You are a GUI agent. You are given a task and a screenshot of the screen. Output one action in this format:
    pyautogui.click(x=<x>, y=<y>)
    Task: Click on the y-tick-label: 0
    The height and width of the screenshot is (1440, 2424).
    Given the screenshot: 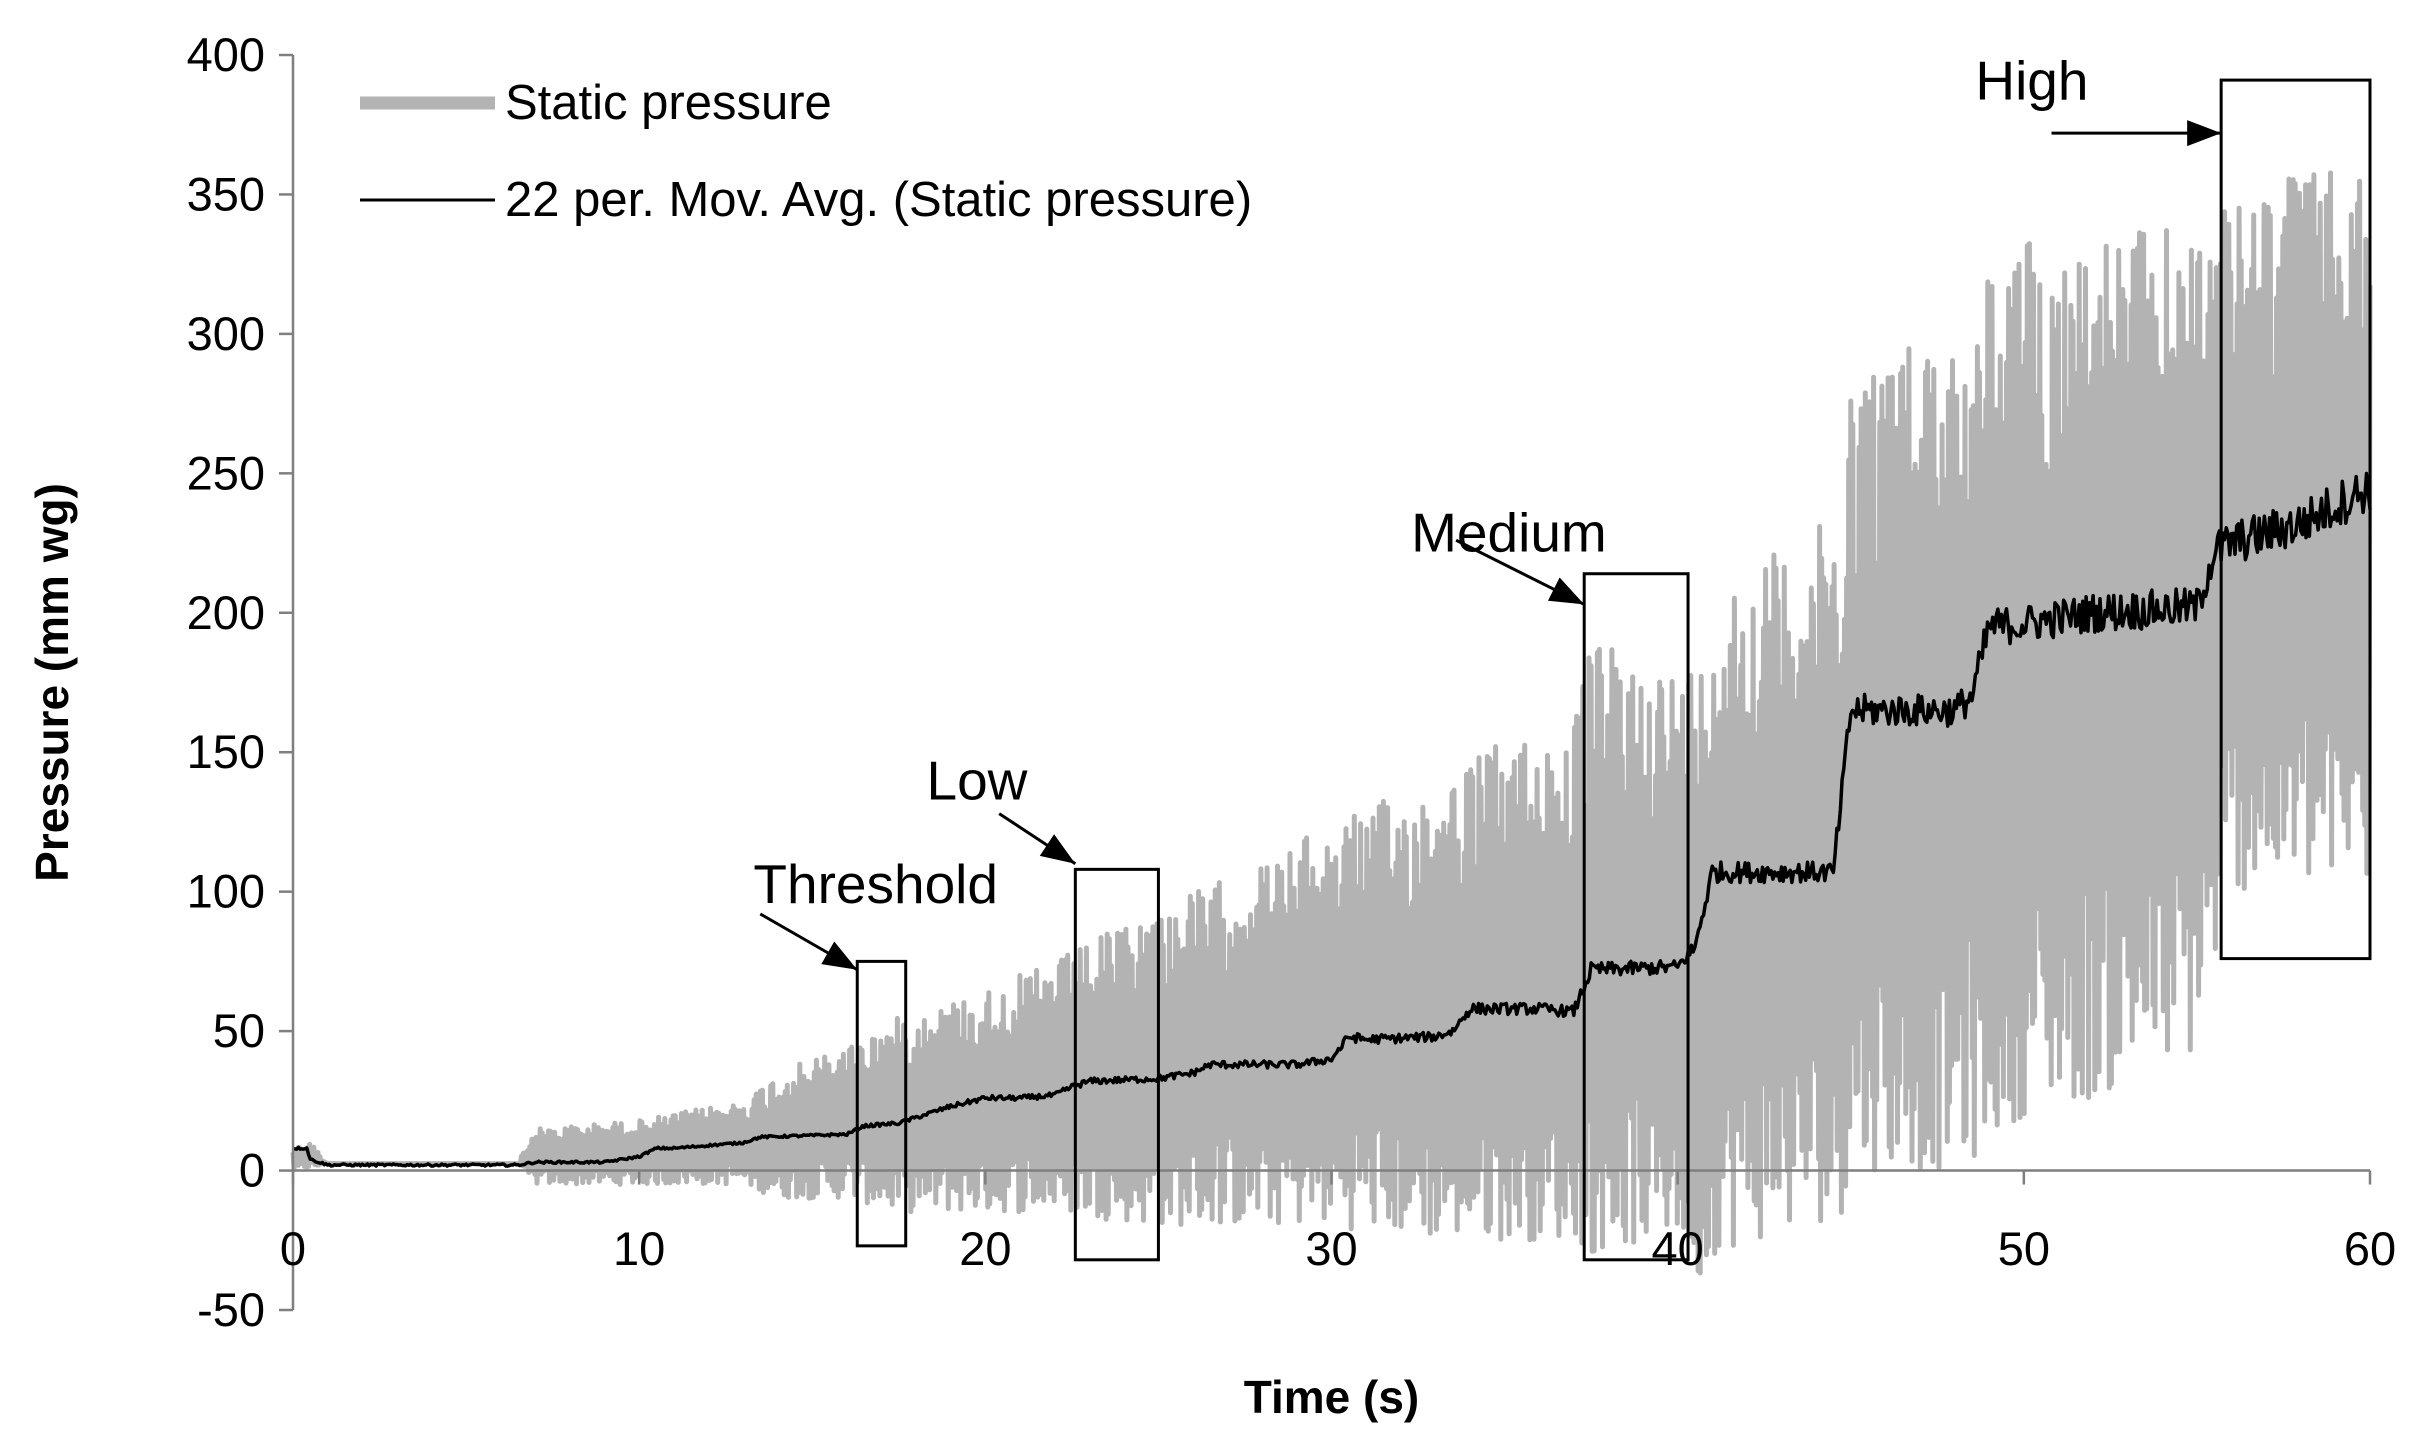 What is the action you would take?
    pyautogui.click(x=252, y=1170)
    